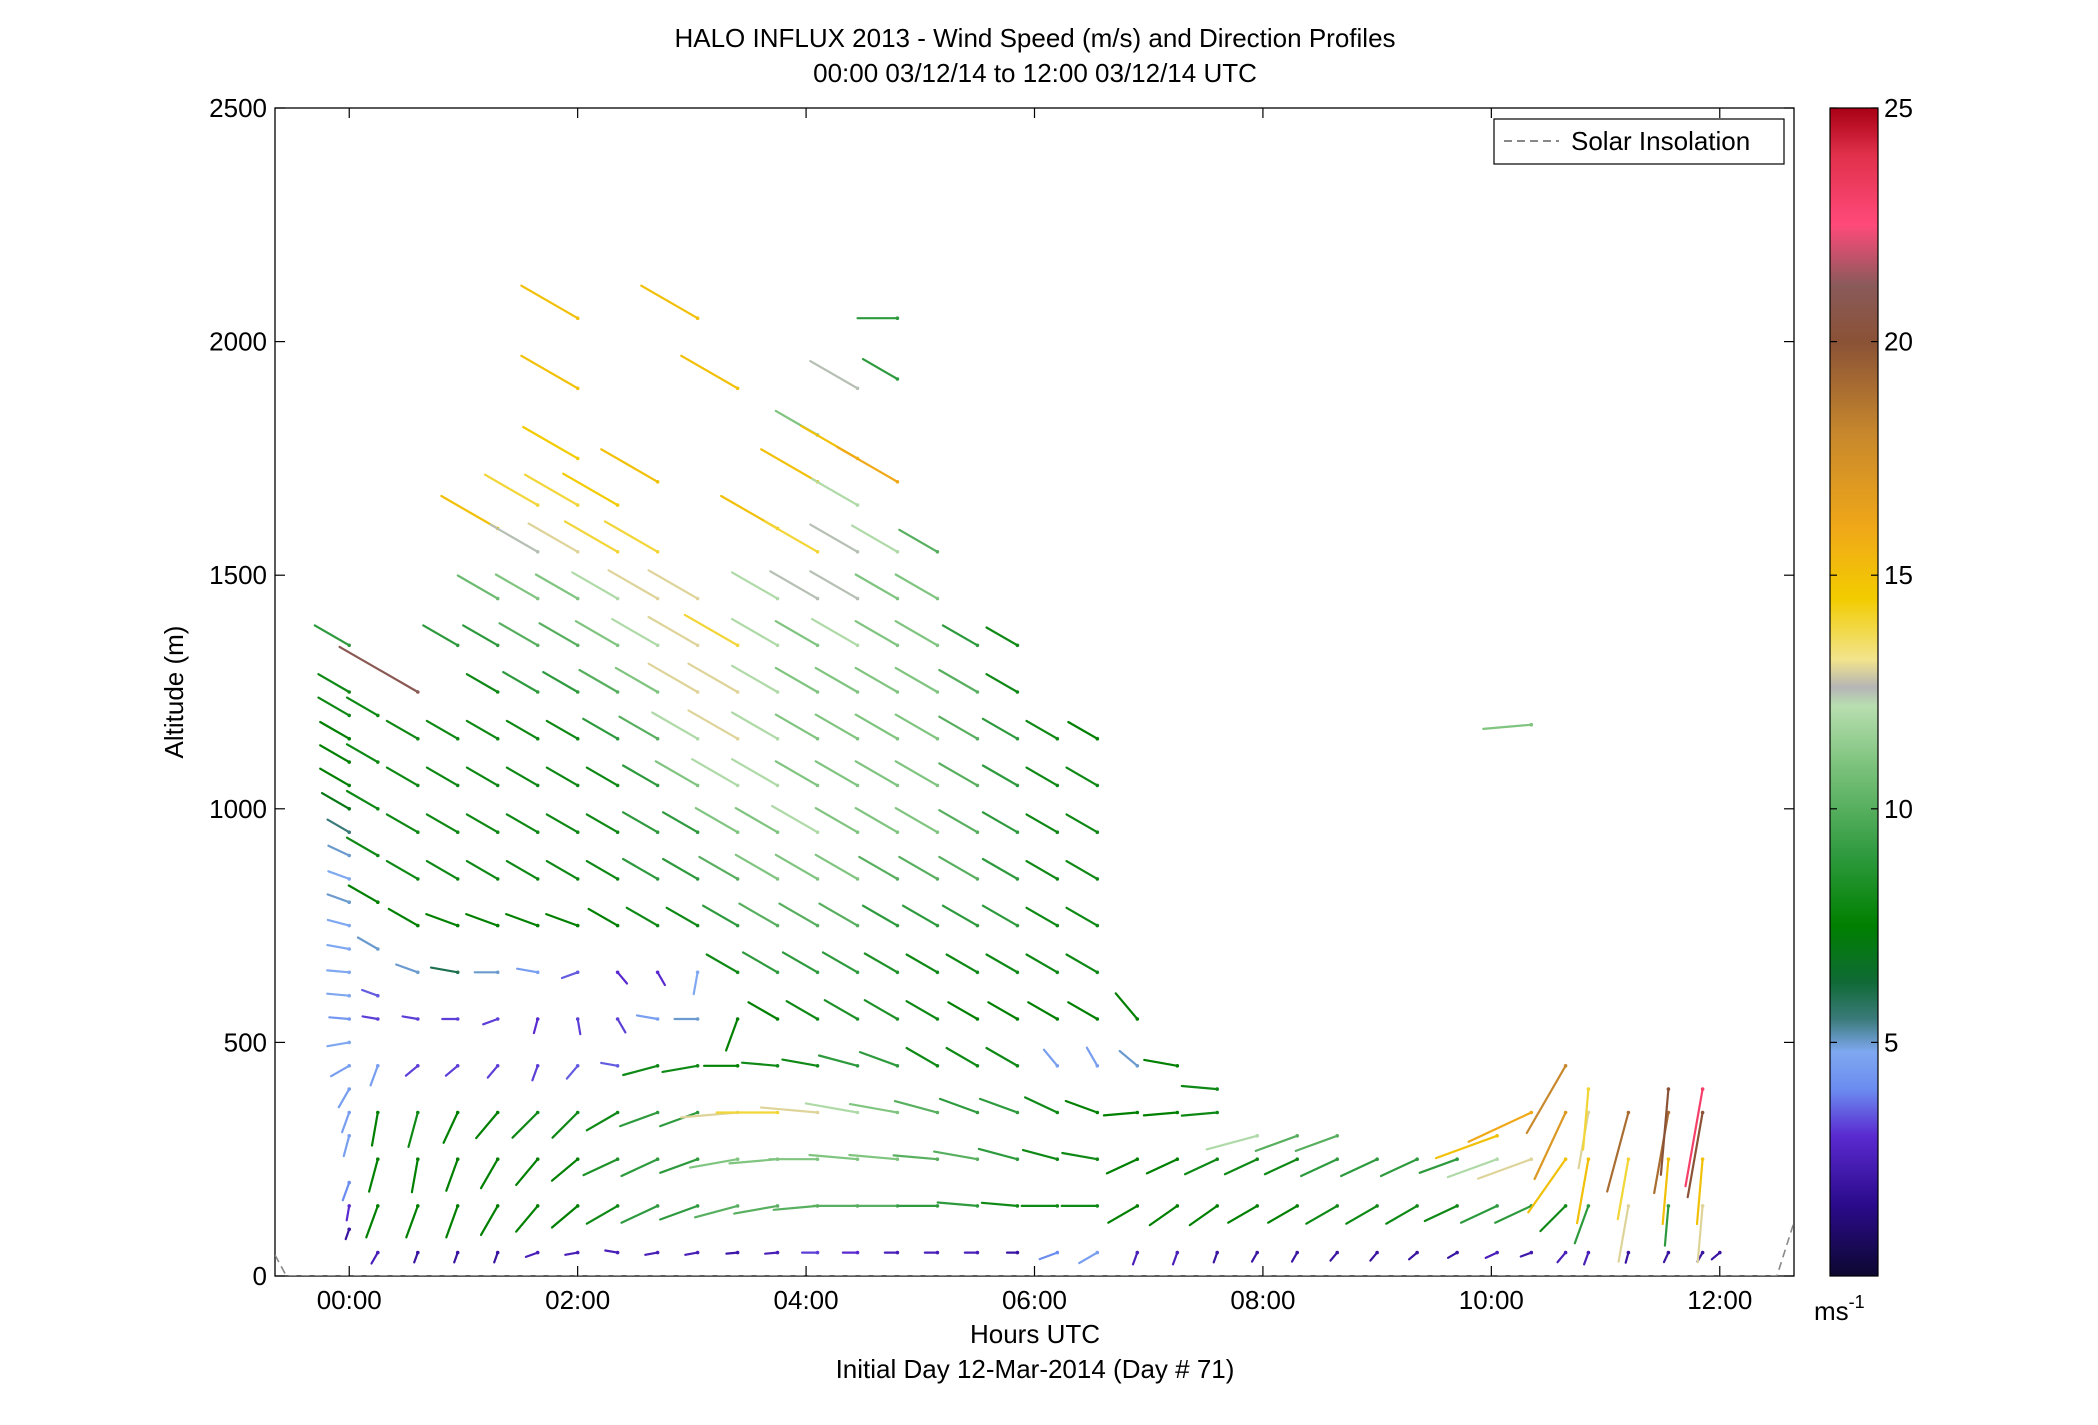  Describe the element at coordinates (349, 1300) in the screenshot. I see `x-tick-label: 00:00` at that location.